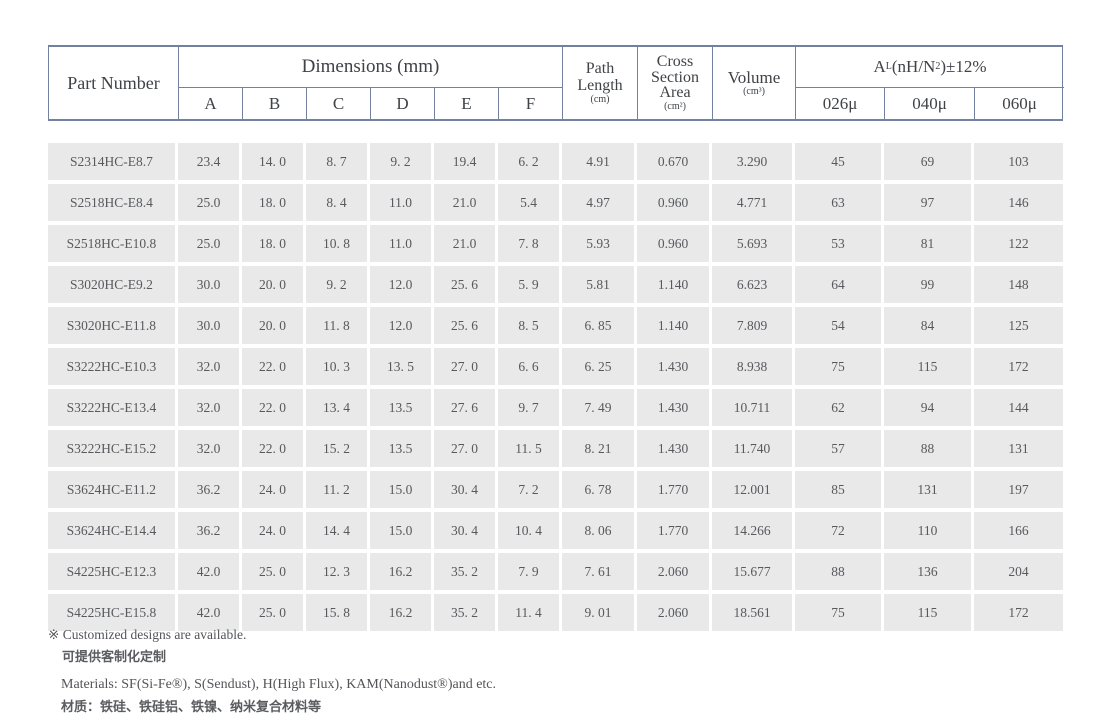 Image resolution: width=1111 pixels, height=726 pixels. What do you see at coordinates (113, 407) in the screenshot?
I see `part-number-cell: S3222HC-E13.4` at bounding box center [113, 407].